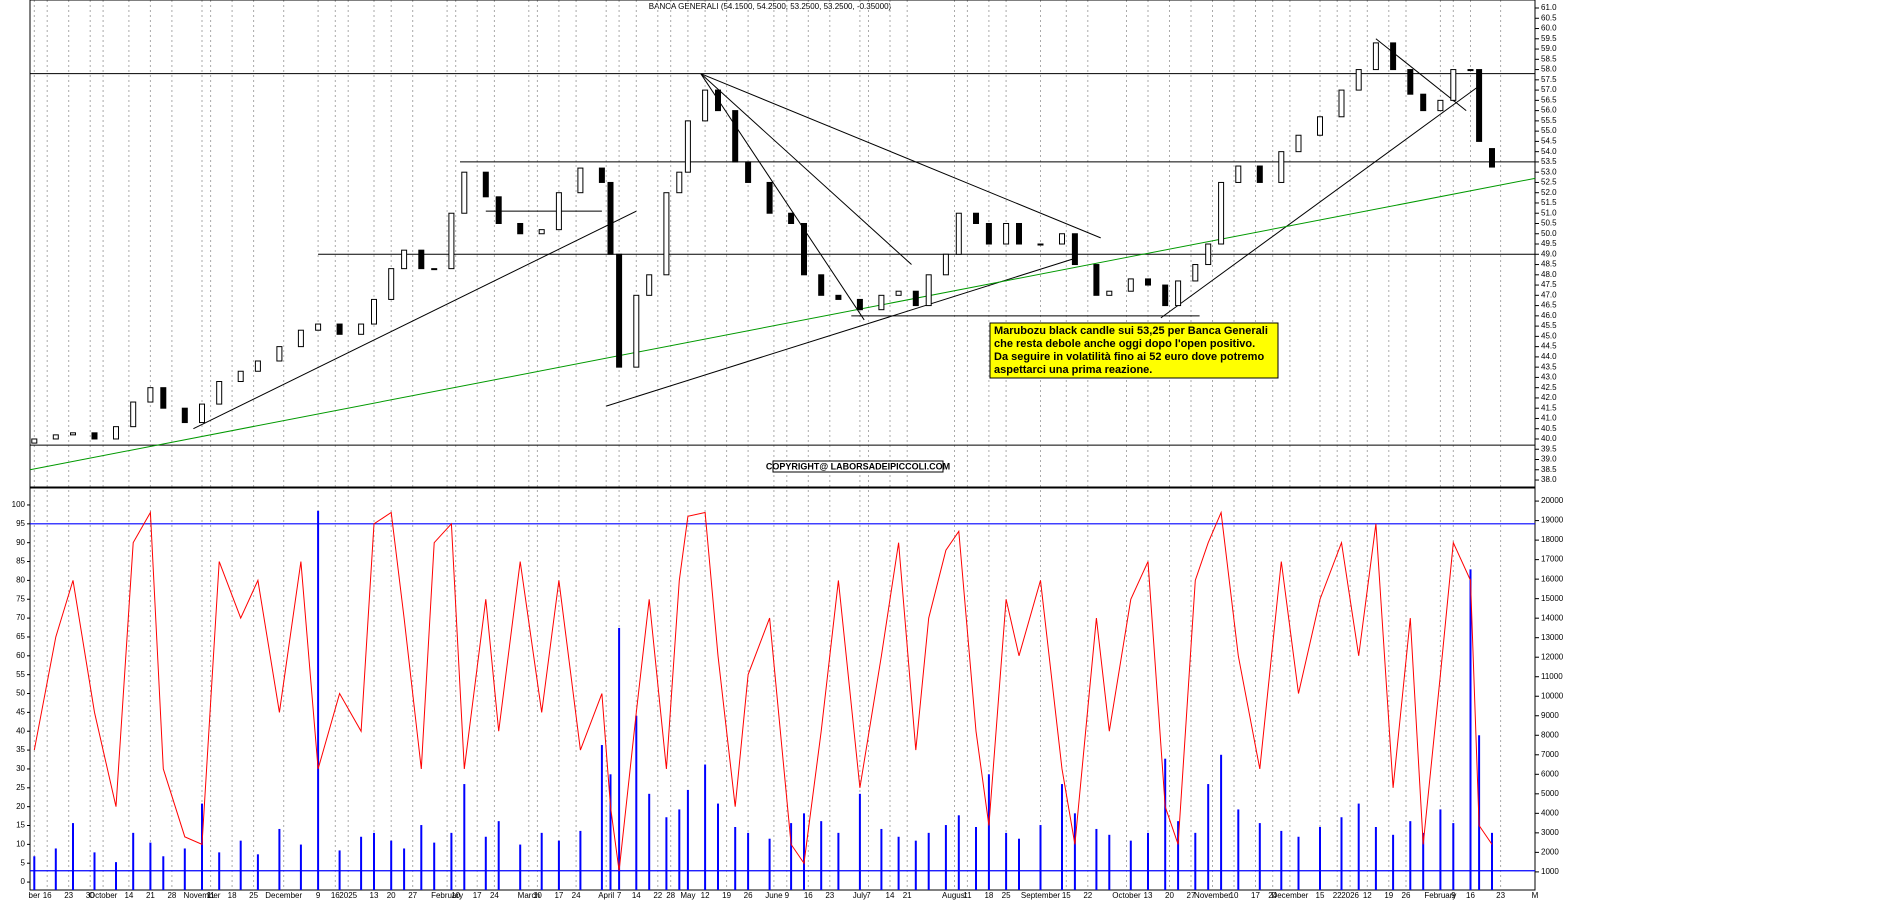 This screenshot has width=1890, height=907. What do you see at coordinates (558, 895) in the screenshot?
I see `x-tick-label: 17` at bounding box center [558, 895].